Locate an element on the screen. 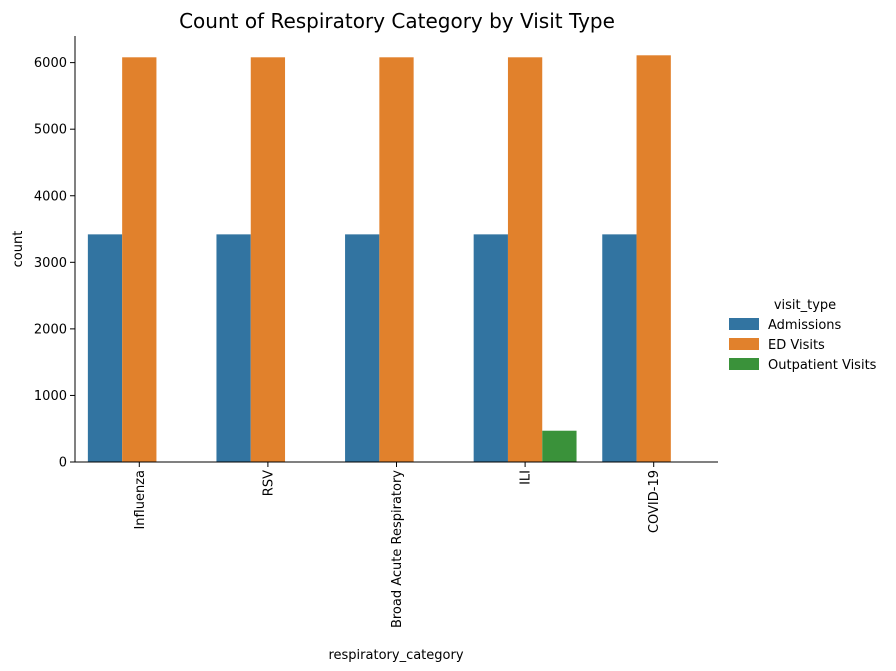  y-tick-label: 0 is located at coordinates (63, 463).